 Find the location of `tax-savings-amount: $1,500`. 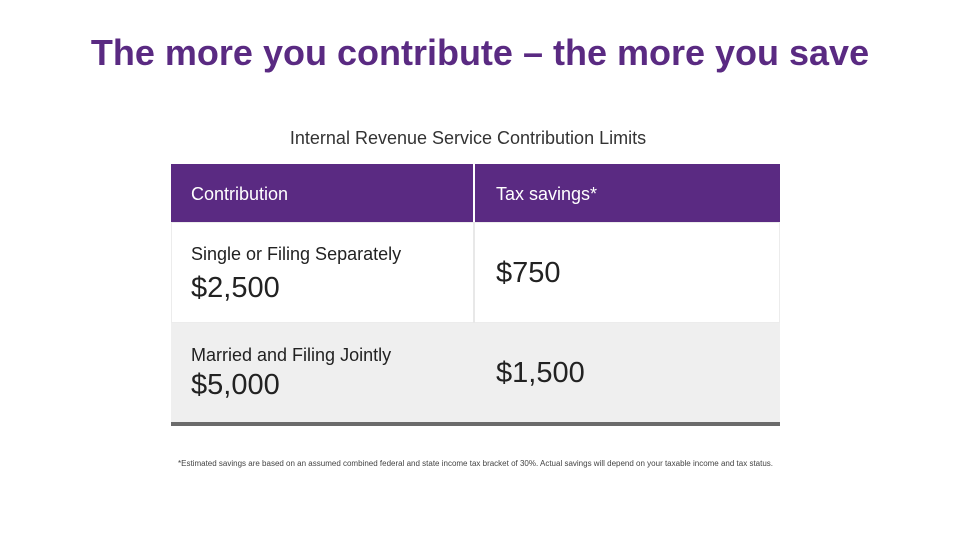

tax-savings-amount: $1,500 is located at coordinates (540, 373).